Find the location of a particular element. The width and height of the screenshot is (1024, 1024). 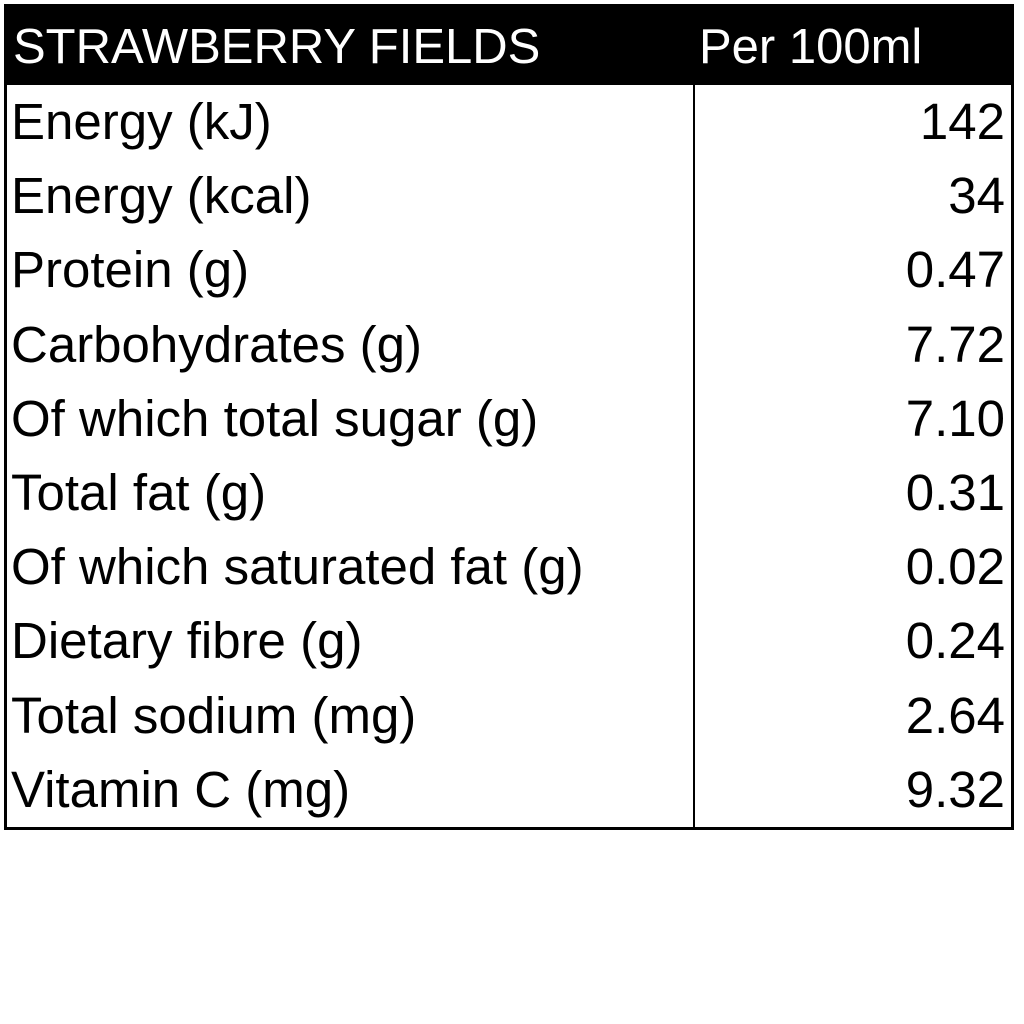

nutrient-label: Protein (g) is located at coordinates (130, 270).